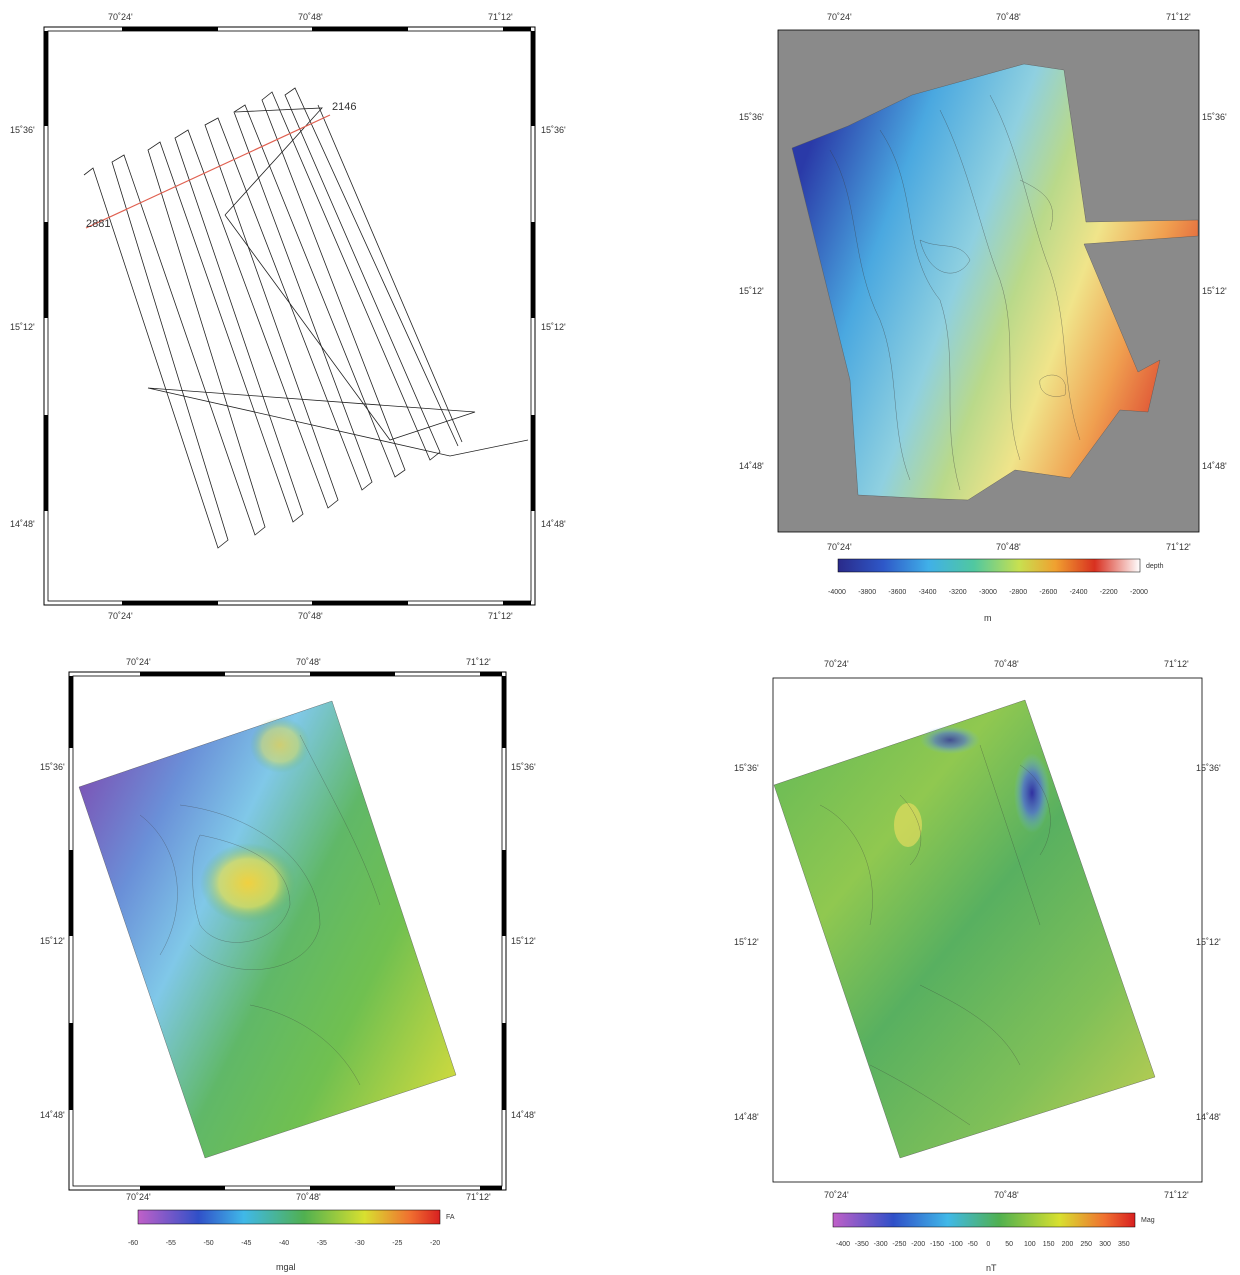 This screenshot has width=1240, height=1275. I want to click on survey-track-cross3, so click(390, 273).